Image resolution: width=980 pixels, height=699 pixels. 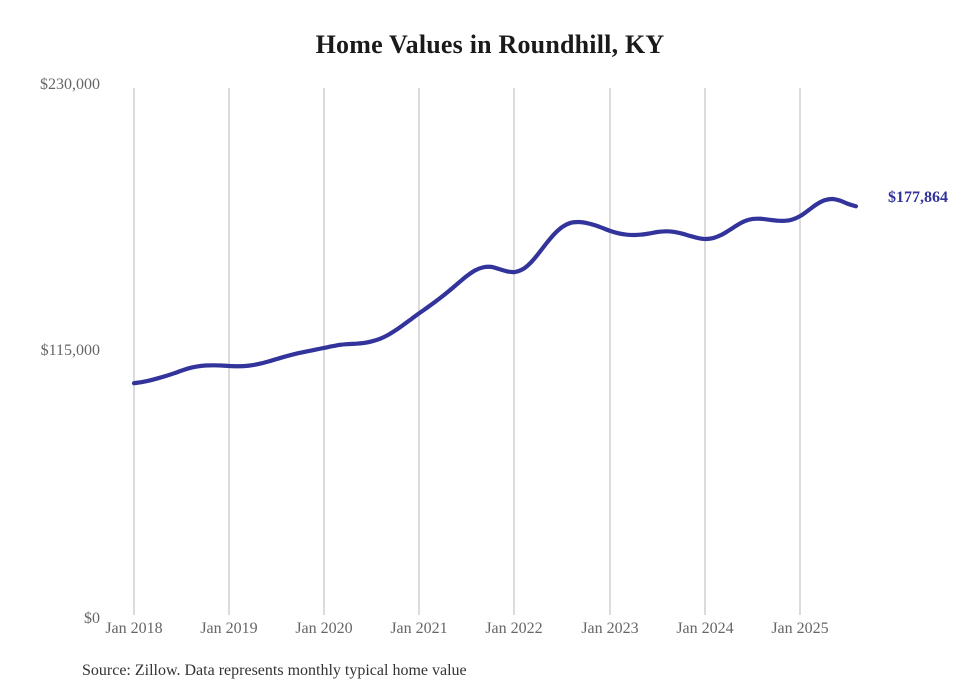 What do you see at coordinates (800, 628) in the screenshot?
I see `x-axis-tick-jan-2025: Jan 2025` at bounding box center [800, 628].